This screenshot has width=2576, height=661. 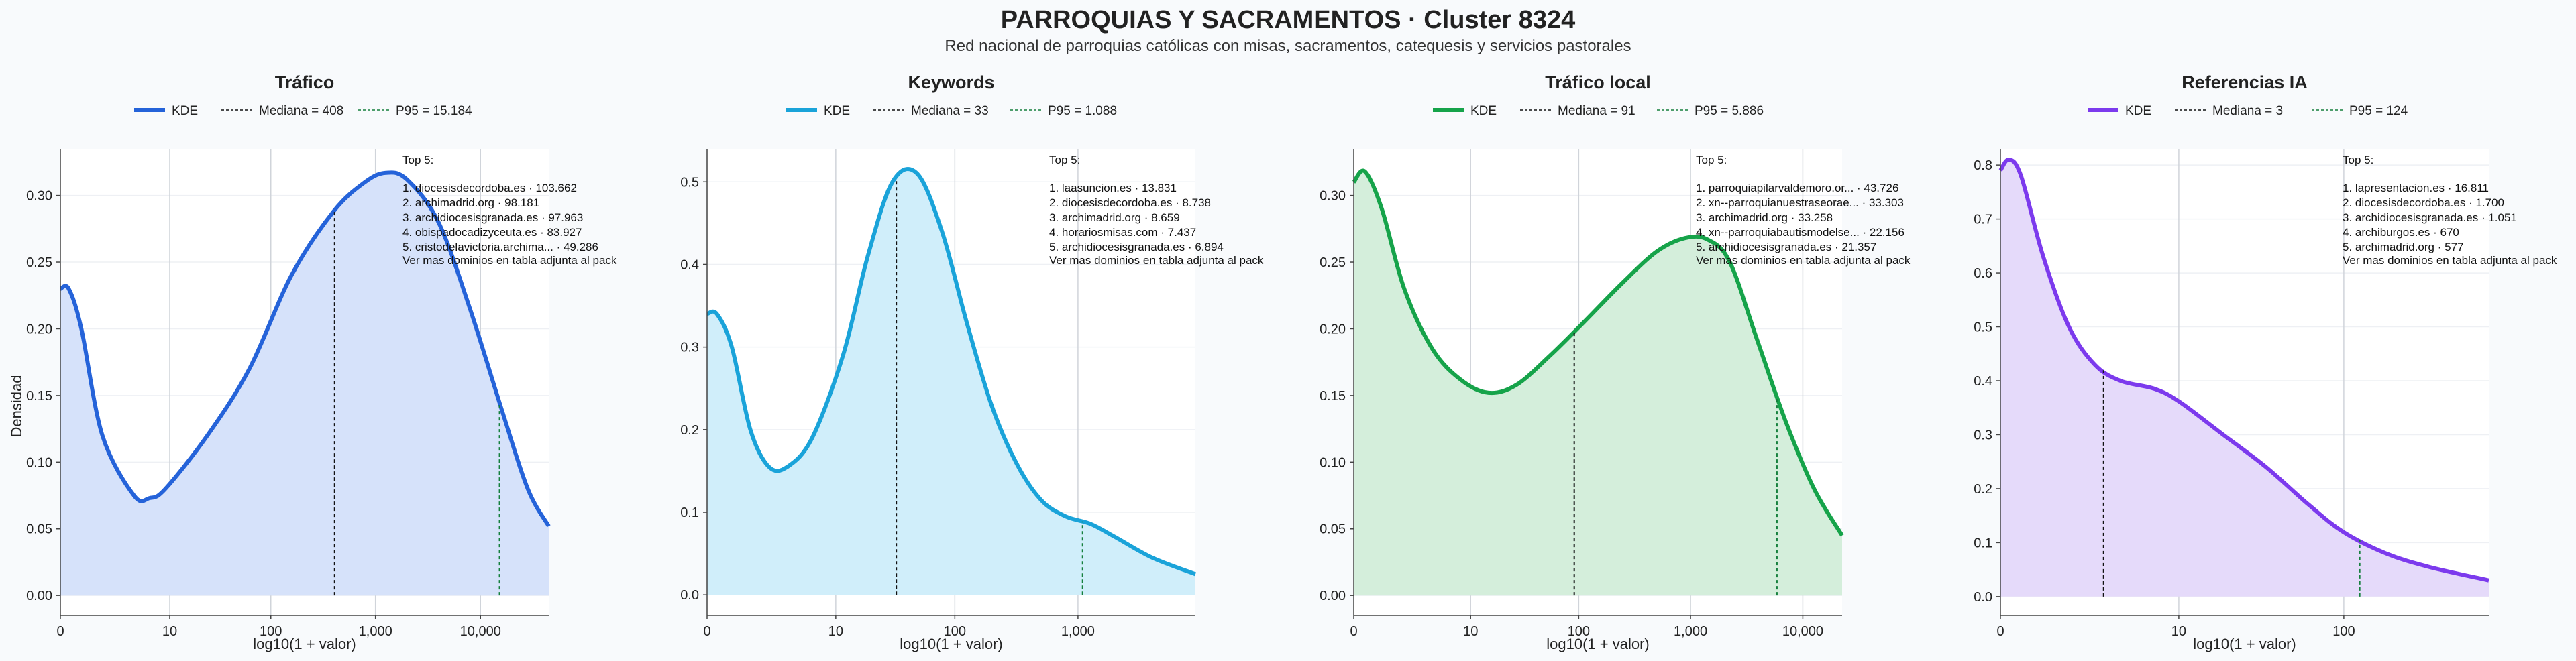 I want to click on y-tick-label: 0.8, so click(x=1983, y=165).